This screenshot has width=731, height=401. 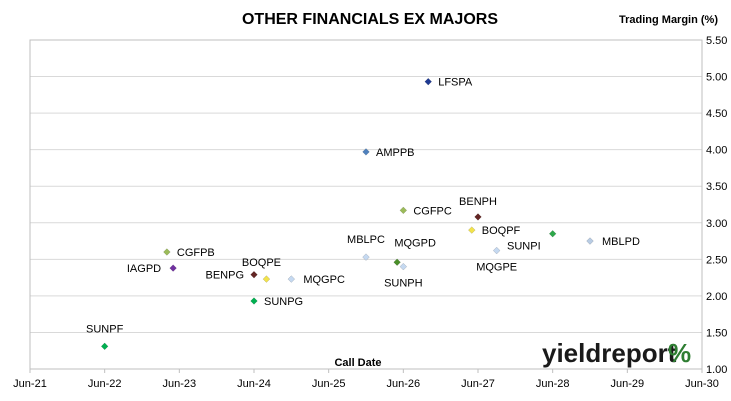 What do you see at coordinates (552, 233) in the screenshot?
I see `data-point-sunpi` at bounding box center [552, 233].